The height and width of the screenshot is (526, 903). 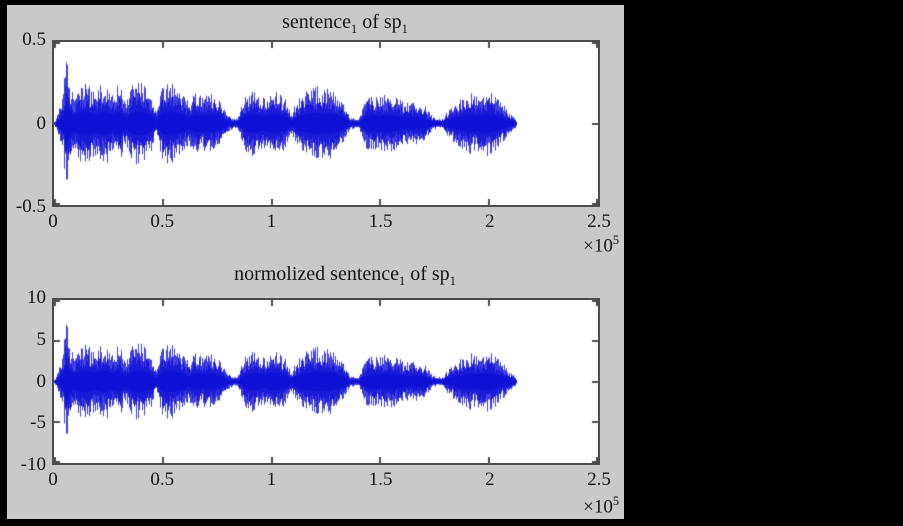 I want to click on plot-title-normalized: normolized sentence1 of sp1, so click(x=345, y=276).